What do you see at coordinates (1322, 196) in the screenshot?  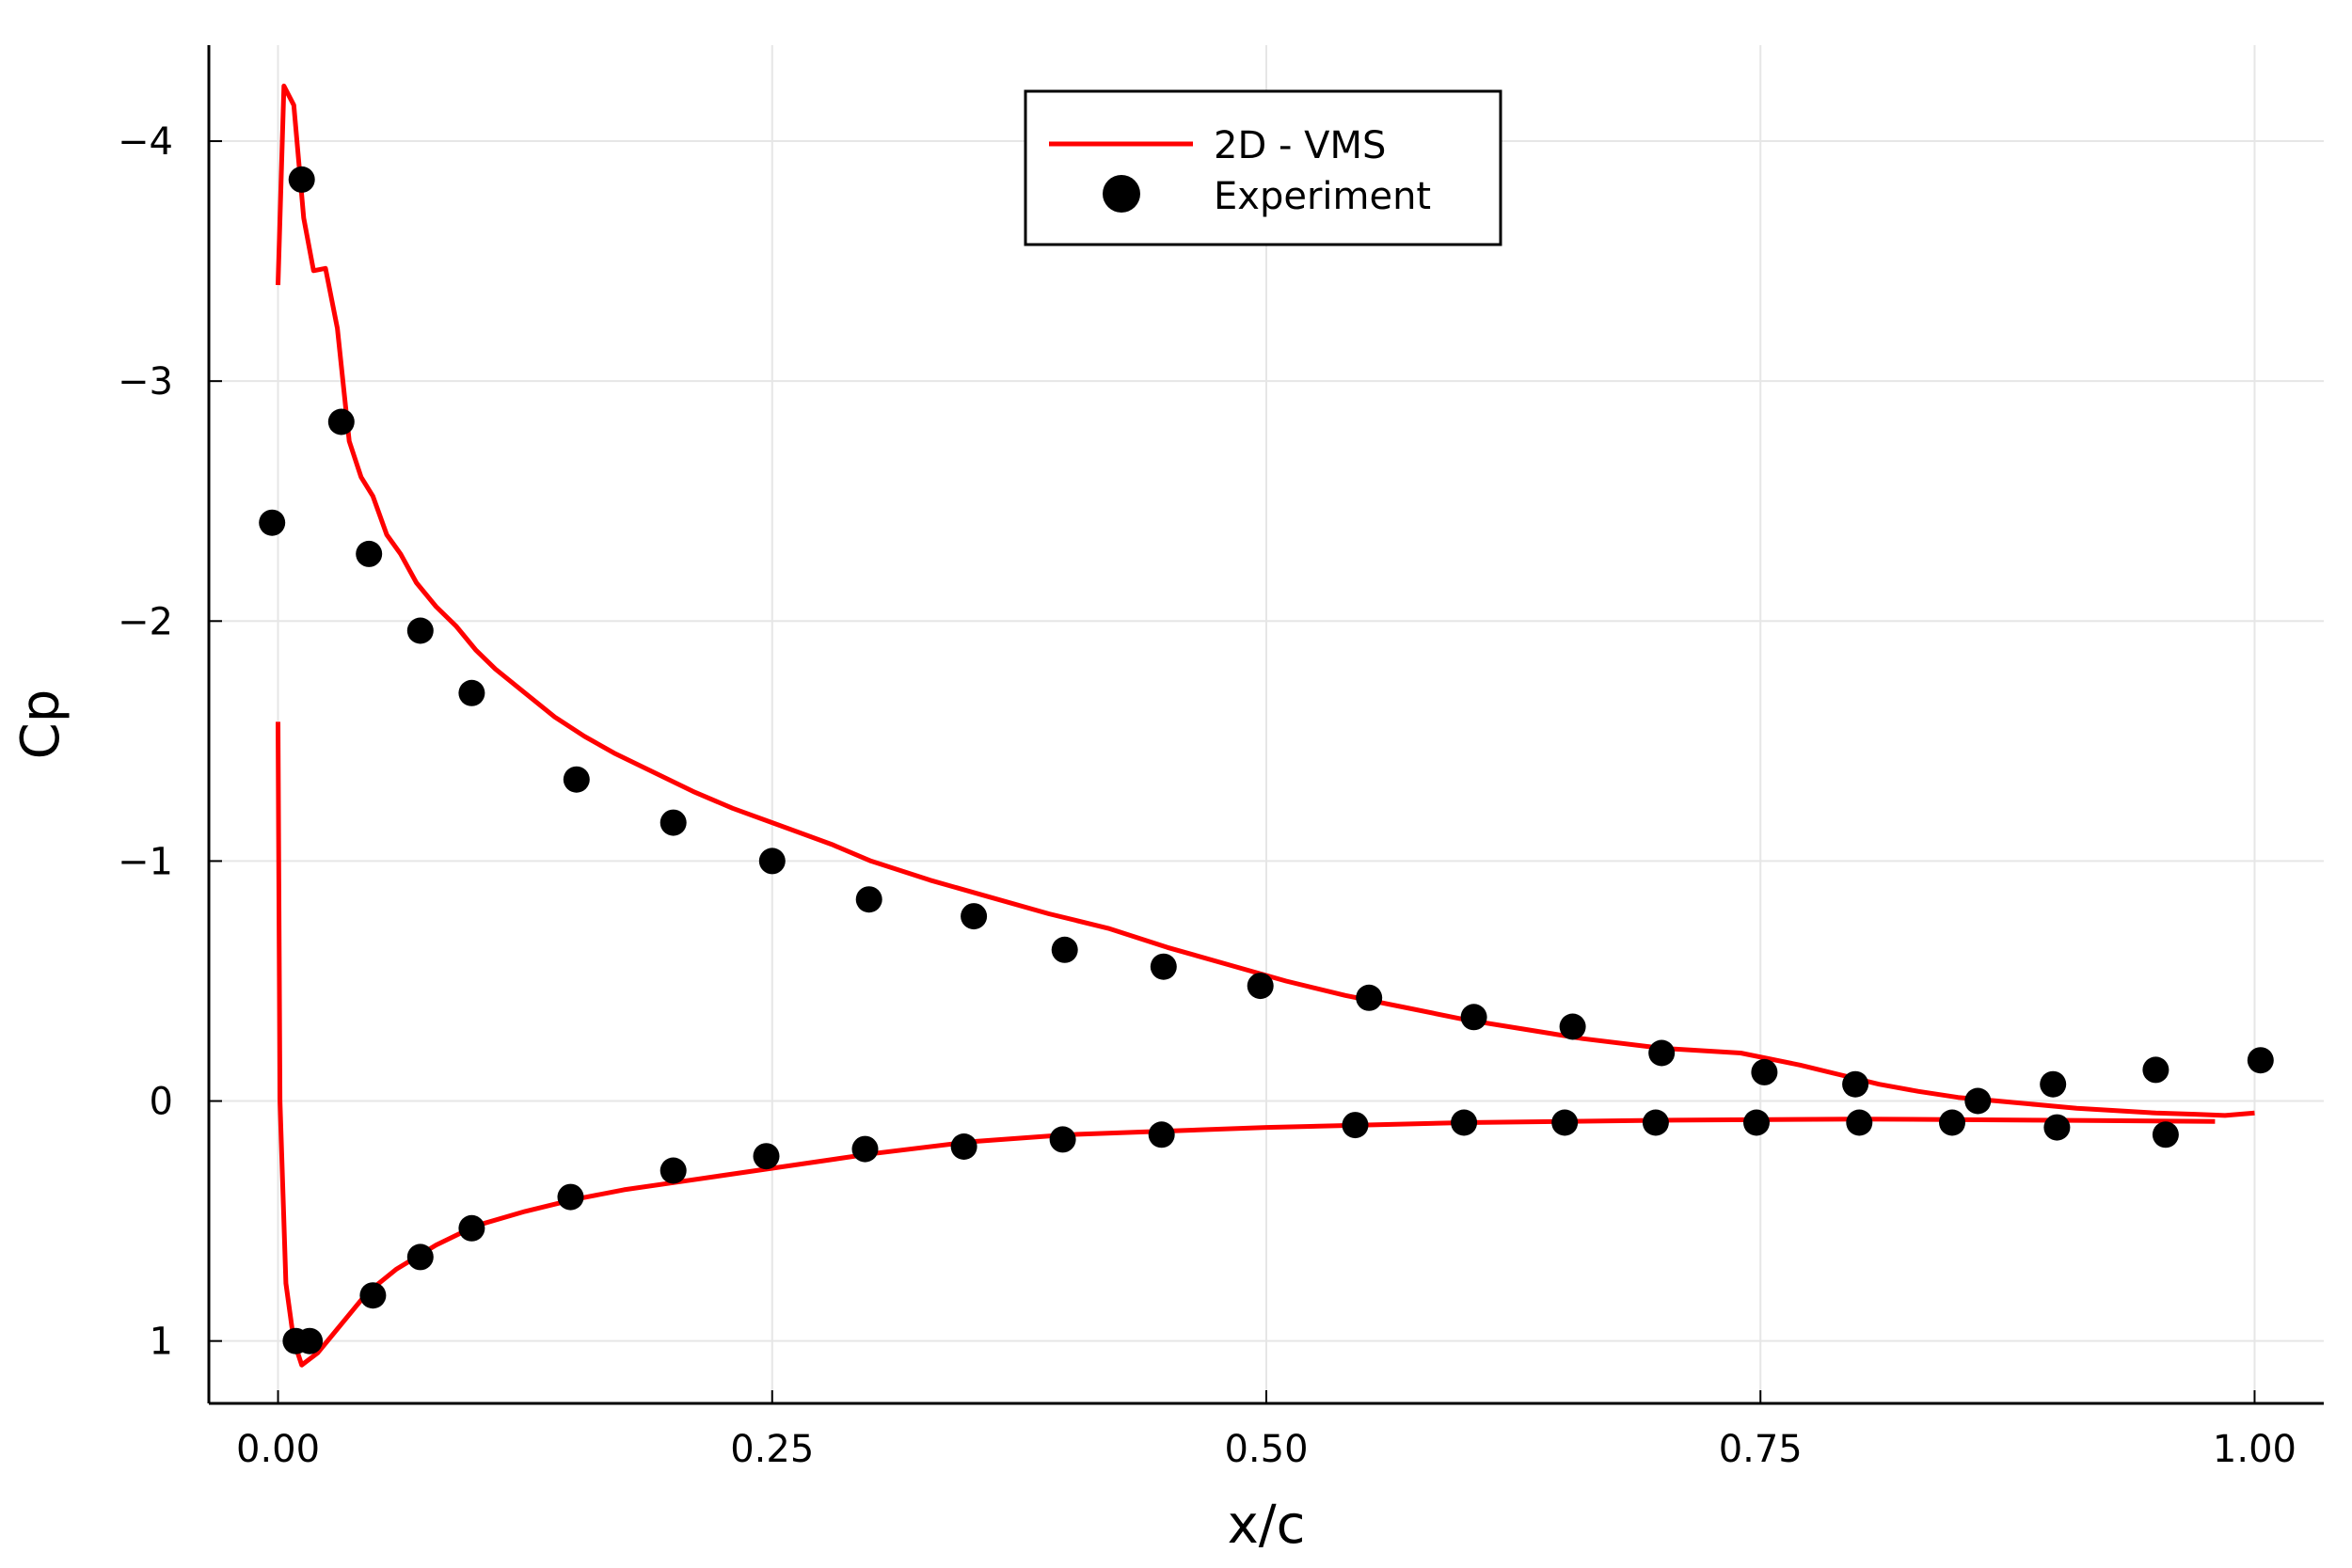 I see `legend-label-experiment: Experiment` at bounding box center [1322, 196].